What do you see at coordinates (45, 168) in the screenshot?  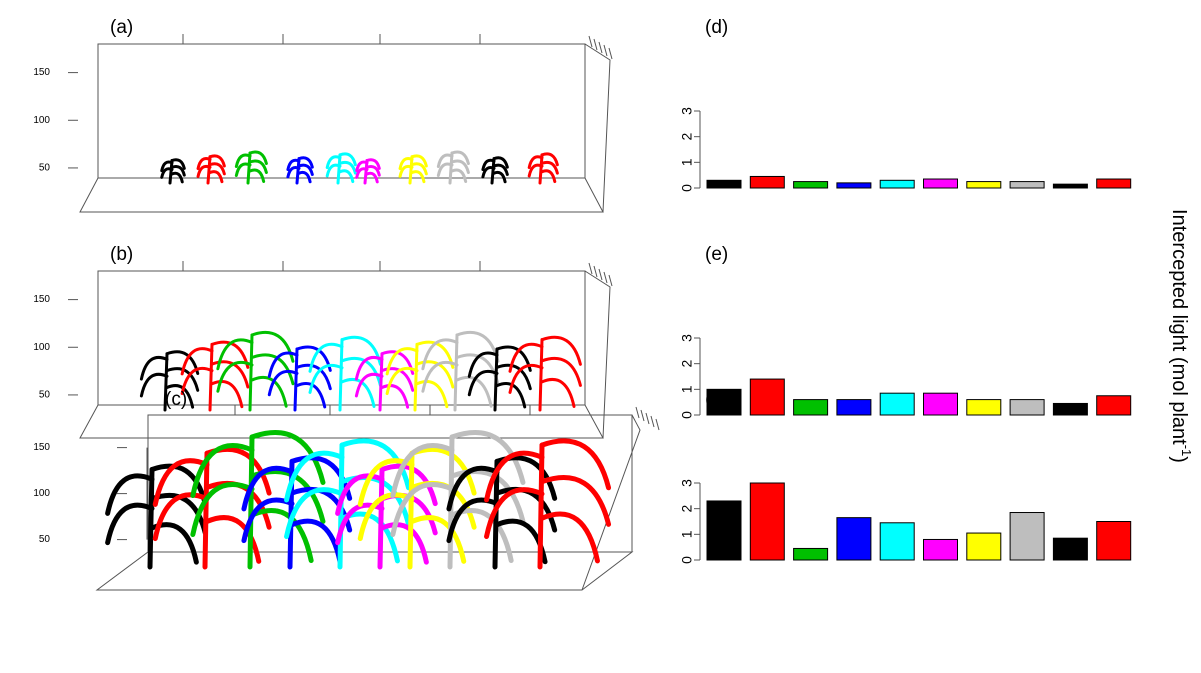 I see `z-tick-label: 50` at bounding box center [45, 168].